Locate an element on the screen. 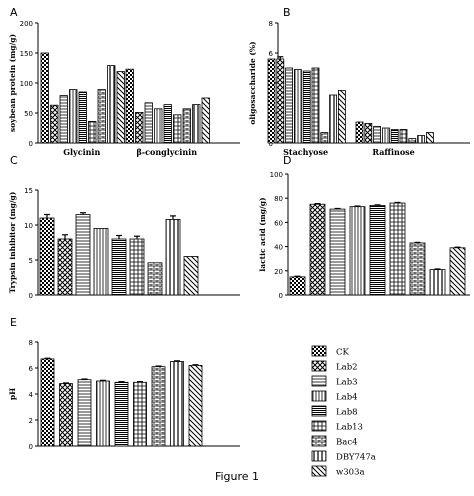  group-label: Stachyose is located at coordinates (305, 152).